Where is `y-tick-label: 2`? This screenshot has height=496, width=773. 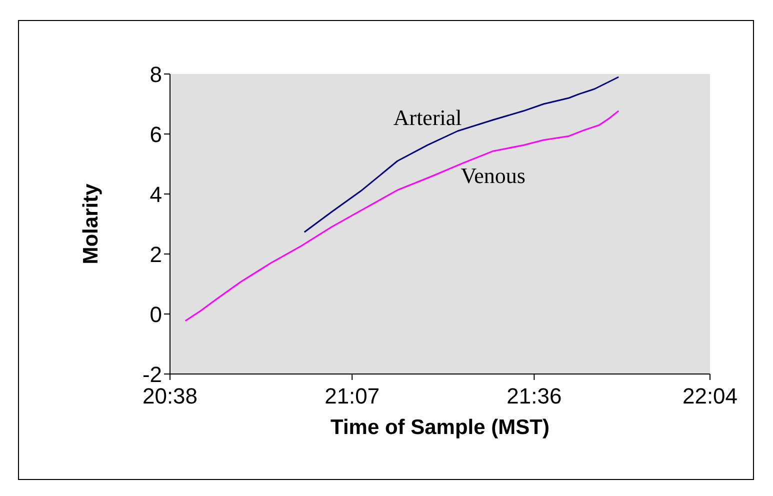 y-tick-label: 2 is located at coordinates (156, 254).